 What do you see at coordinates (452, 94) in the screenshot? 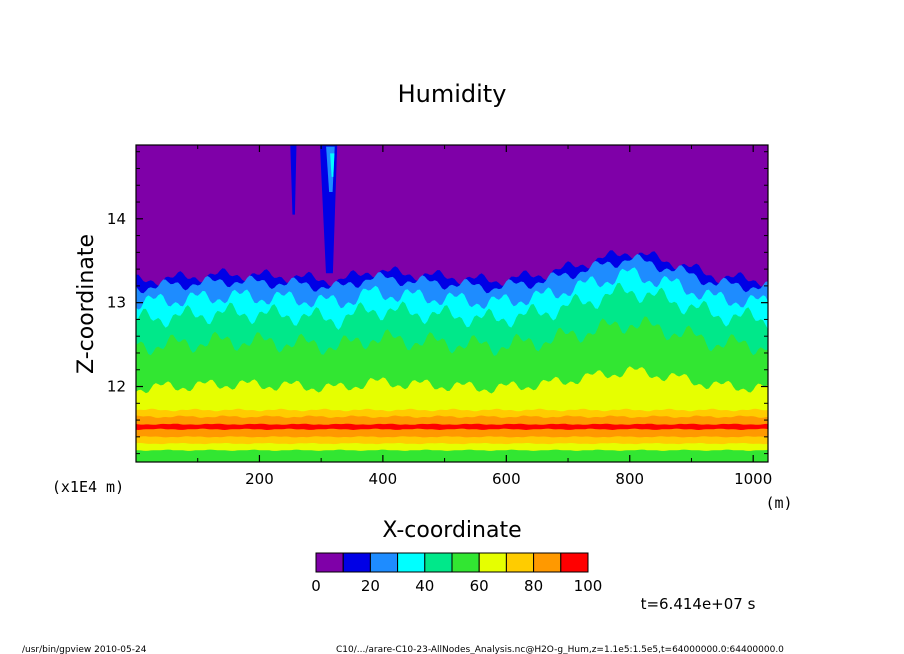
I see `chart-title: Humidity` at bounding box center [452, 94].